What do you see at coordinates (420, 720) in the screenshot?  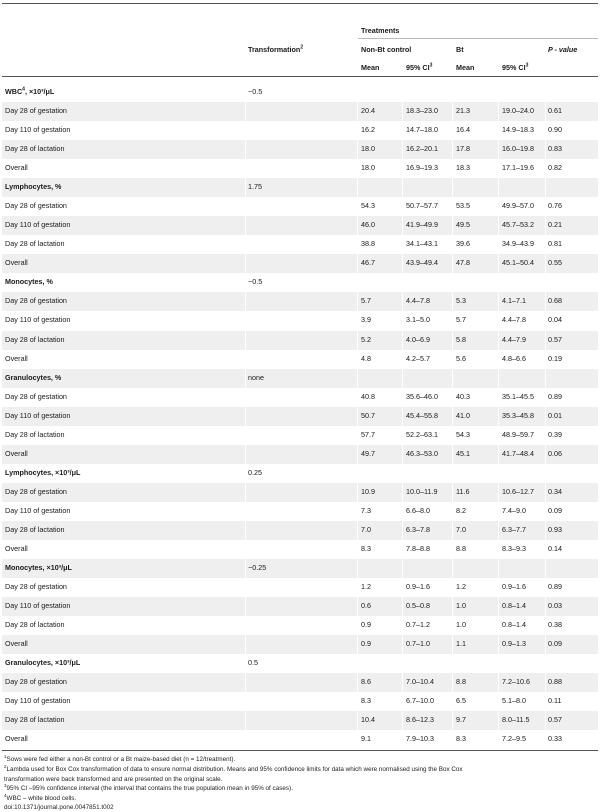 I see `ci-control-cell: 8.6–12.3` at bounding box center [420, 720].